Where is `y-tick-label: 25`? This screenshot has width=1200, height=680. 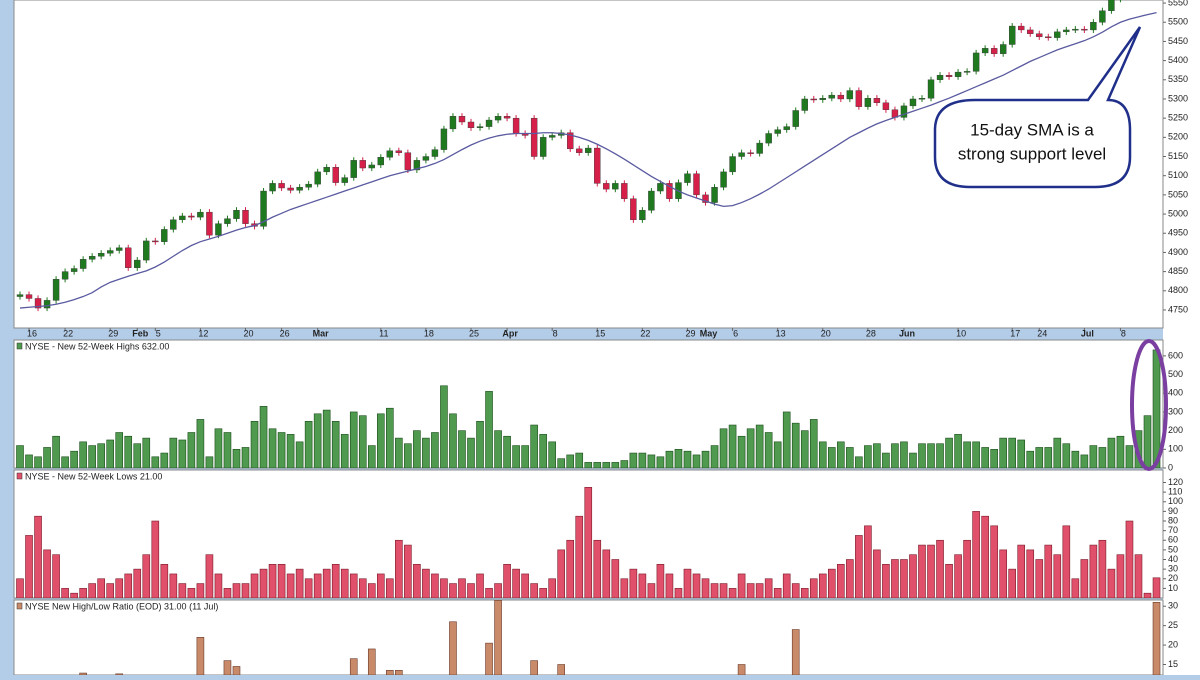
y-tick-label: 25 is located at coordinates (1173, 625).